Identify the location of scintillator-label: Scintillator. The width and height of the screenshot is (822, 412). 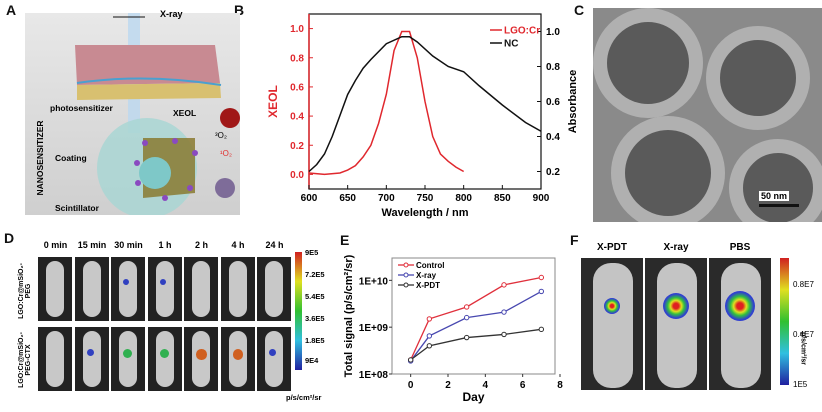
(77, 208).